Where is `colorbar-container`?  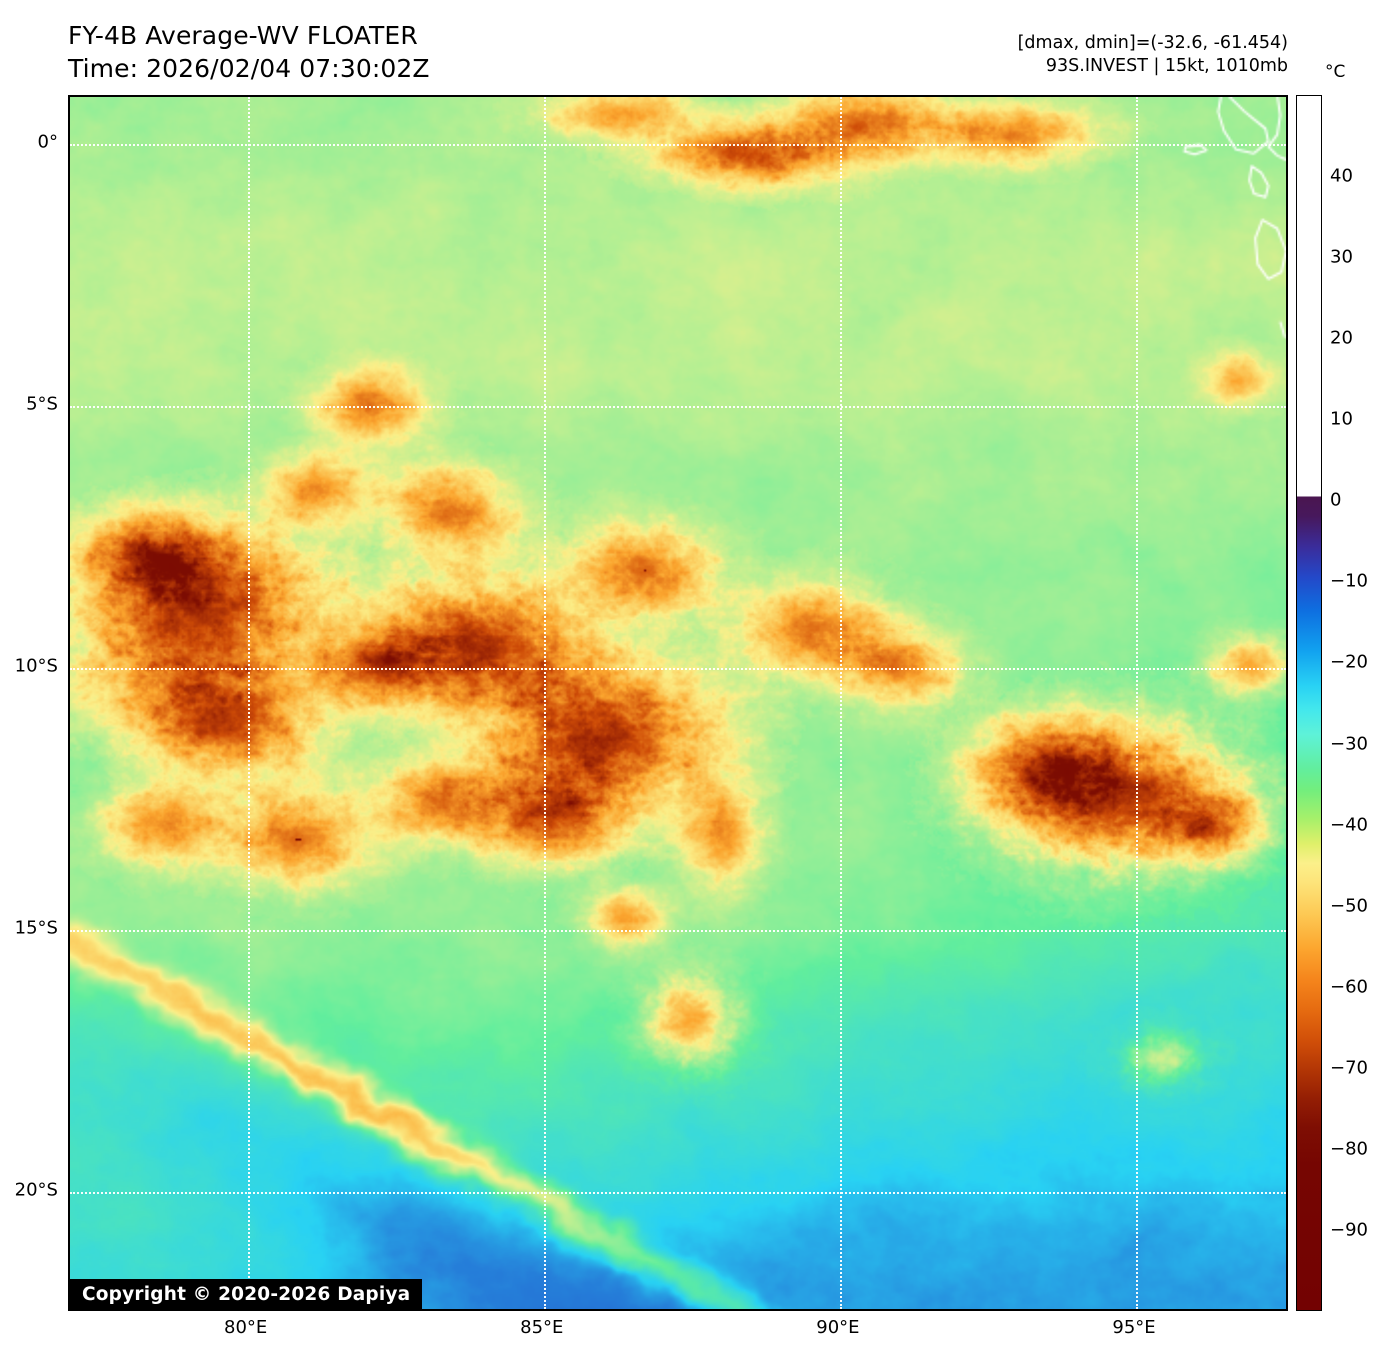
colorbar-container is located at coordinates (1309, 703).